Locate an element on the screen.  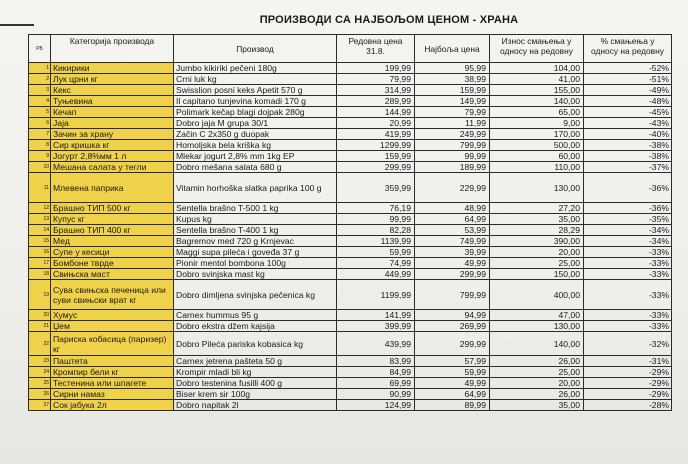
row-best-price: 49,99 is located at coordinates (452, 263).